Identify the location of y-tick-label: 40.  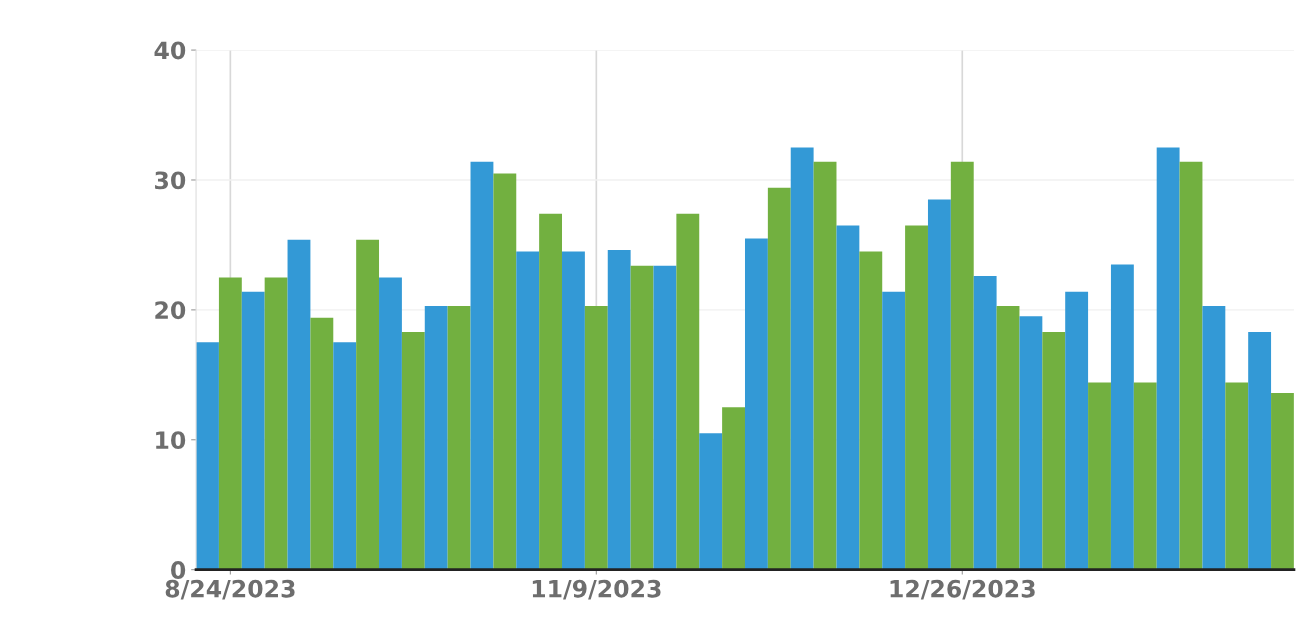
(170, 50).